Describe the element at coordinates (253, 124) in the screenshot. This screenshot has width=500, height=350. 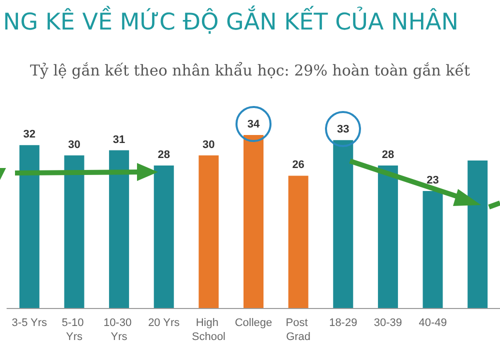
I see `data-label: 34` at that location.